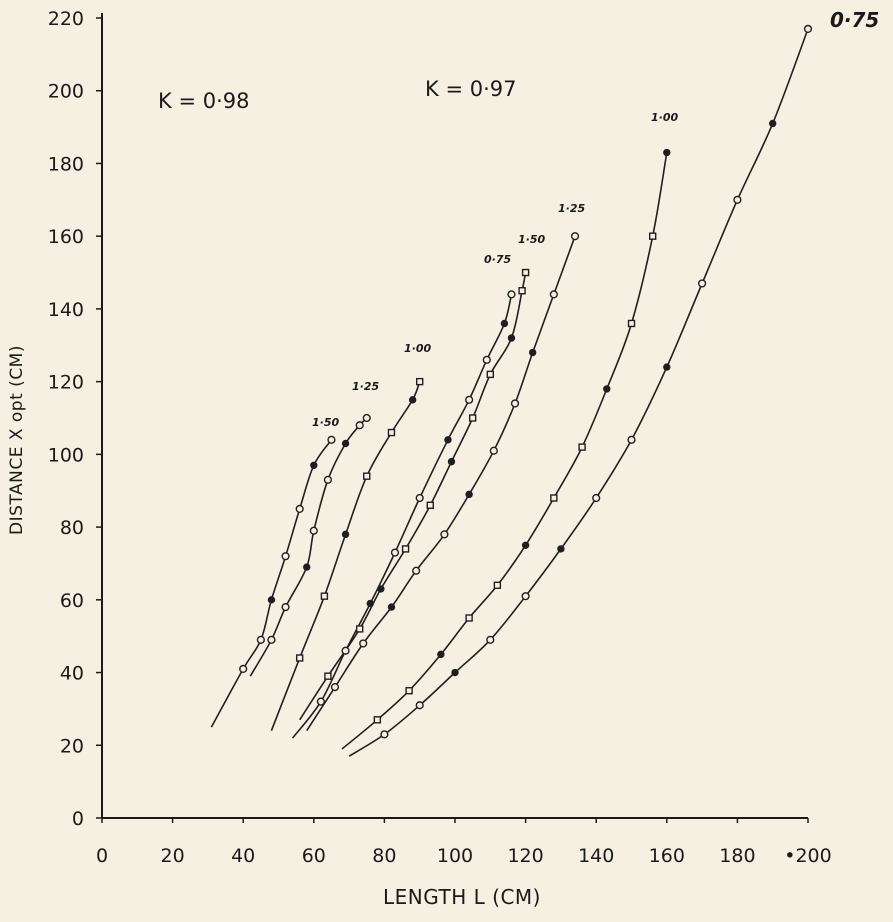  I want to click on y-tick-label: 220, so click(66, 19).